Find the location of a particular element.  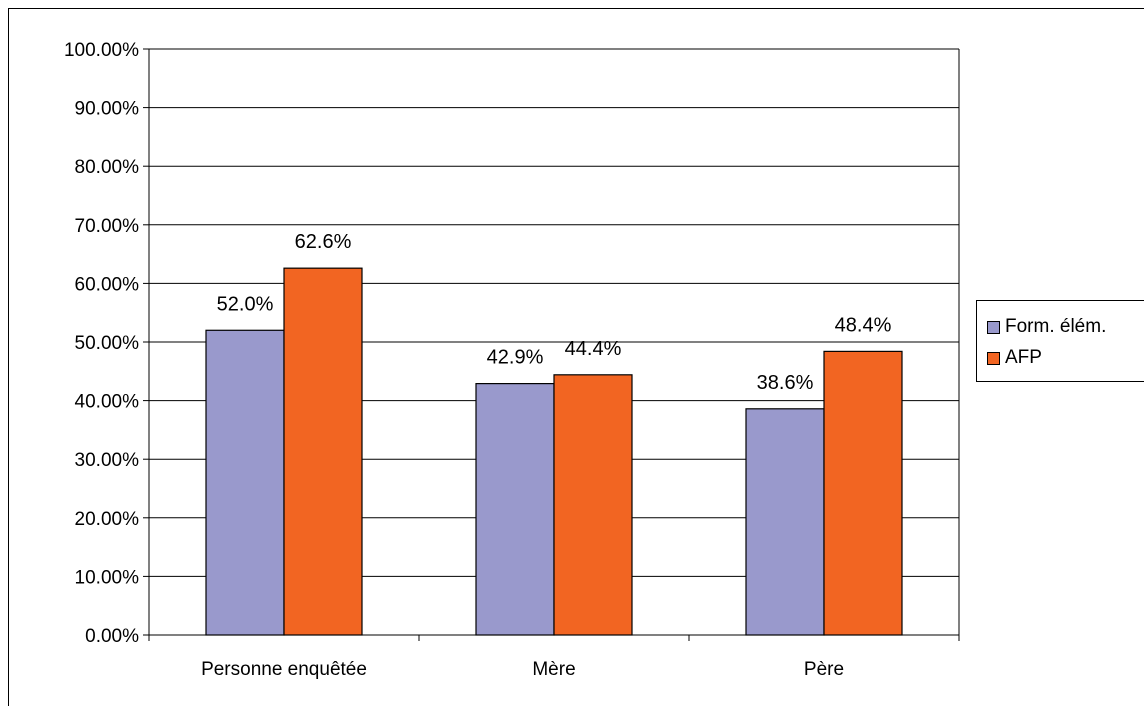

legend-label-form-elem: Form. élém. is located at coordinates (1056, 326).